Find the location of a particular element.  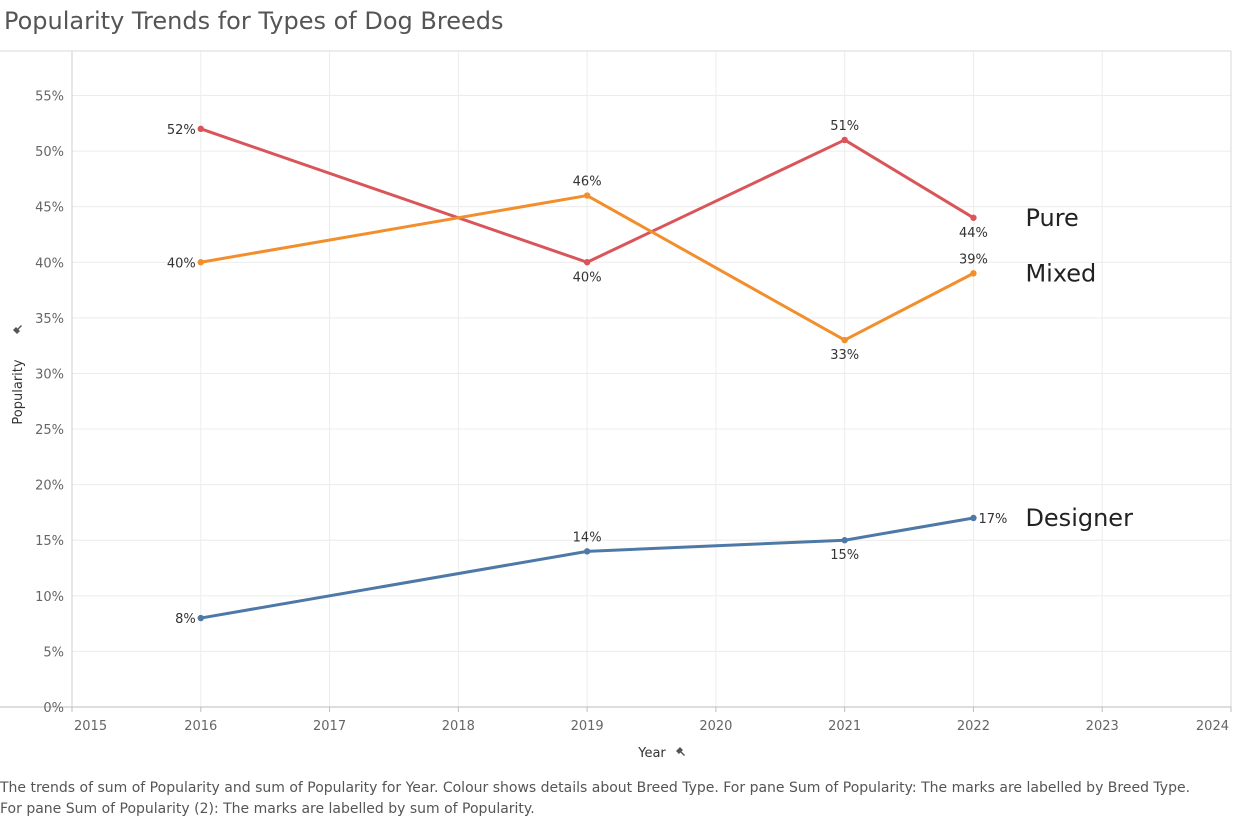

x-tick-label: 2018 is located at coordinates (458, 726).